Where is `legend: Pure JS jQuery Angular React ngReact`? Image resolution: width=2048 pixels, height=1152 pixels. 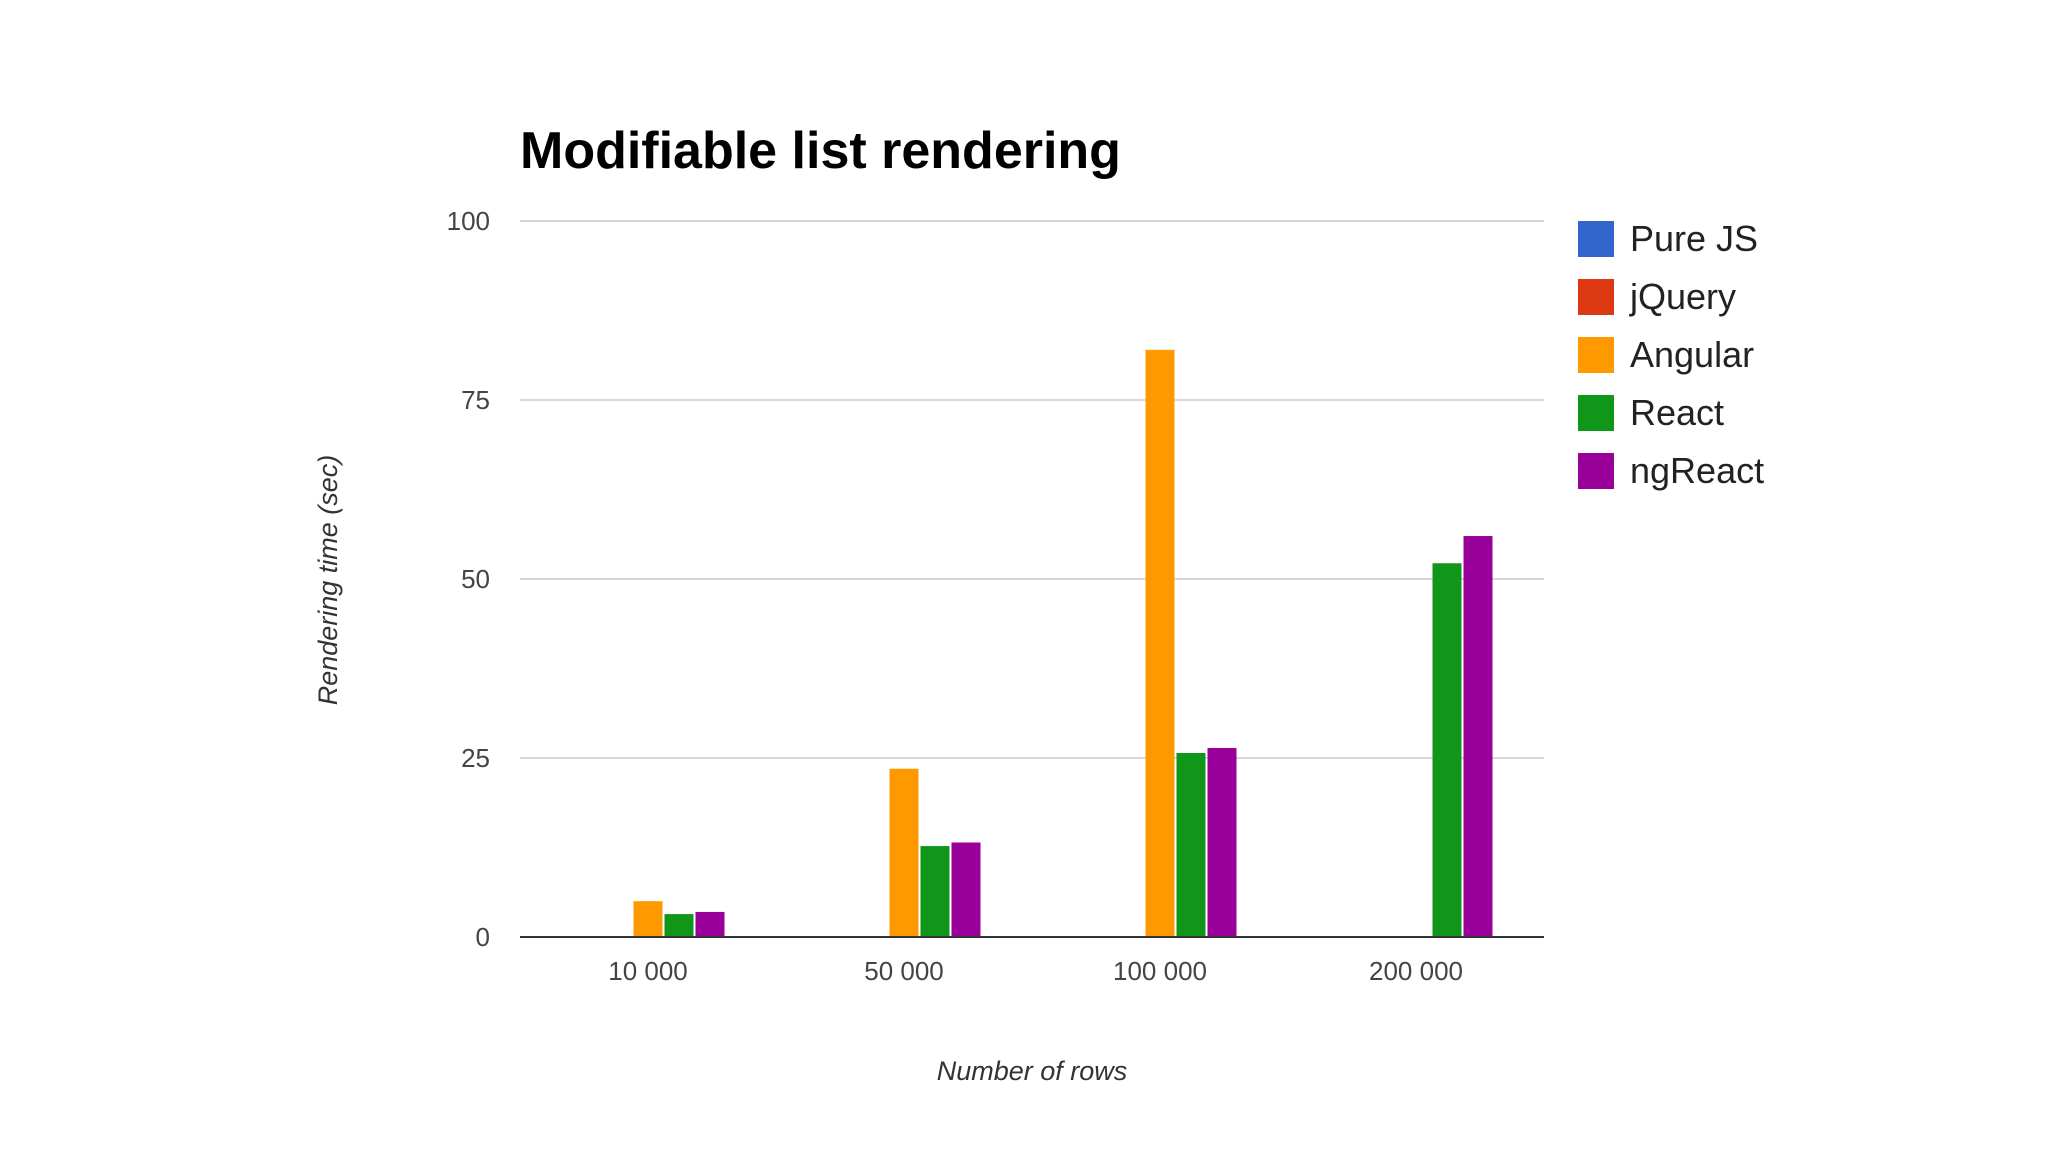
legend: Pure JS jQuery Angular React ngReact is located at coordinates (1671, 354).